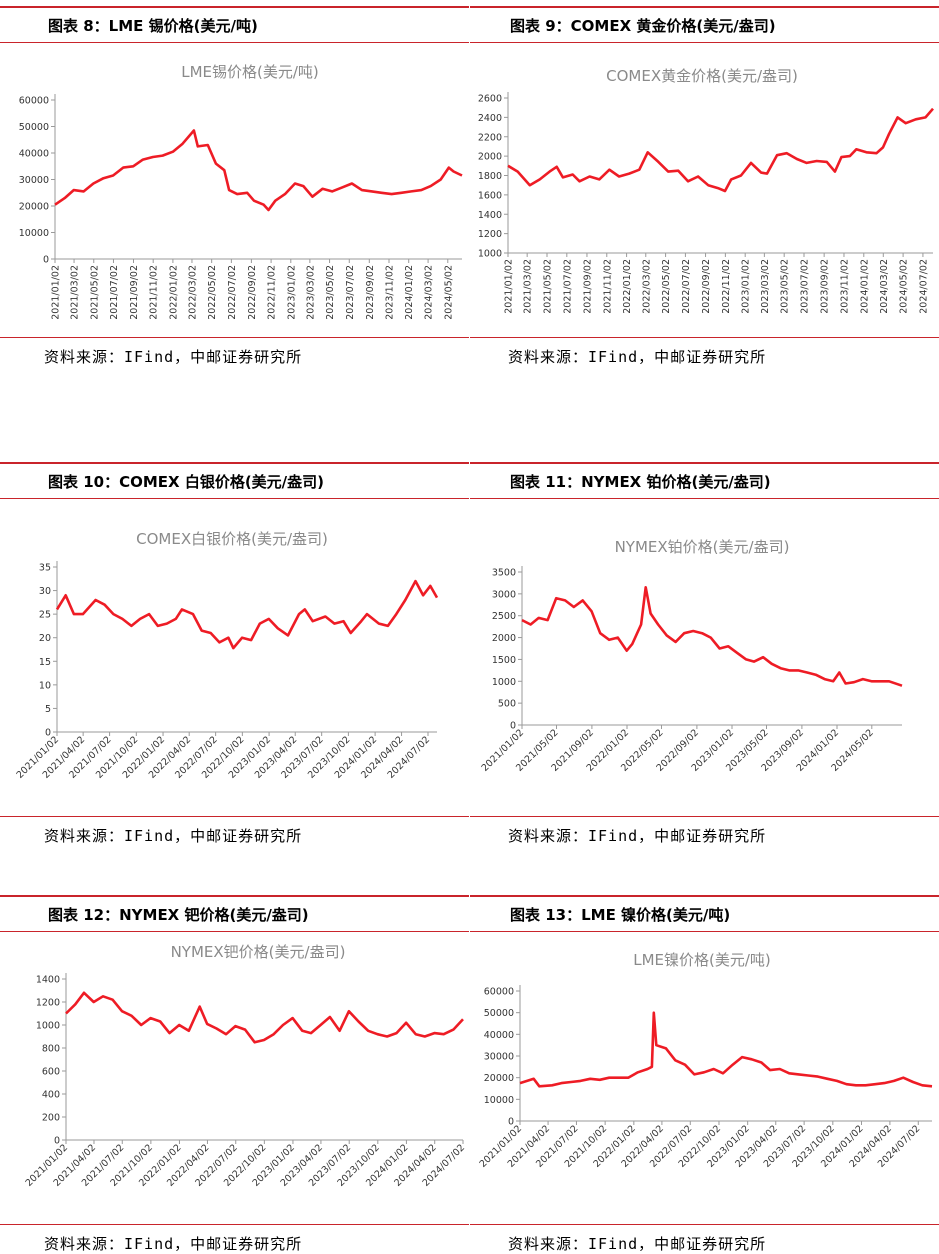 This screenshot has height=1254, width=939. What do you see at coordinates (186, 482) in the screenshot?
I see `panel-title: 图表 10：COMEX 白银价格(美元/盎司)` at bounding box center [186, 482].